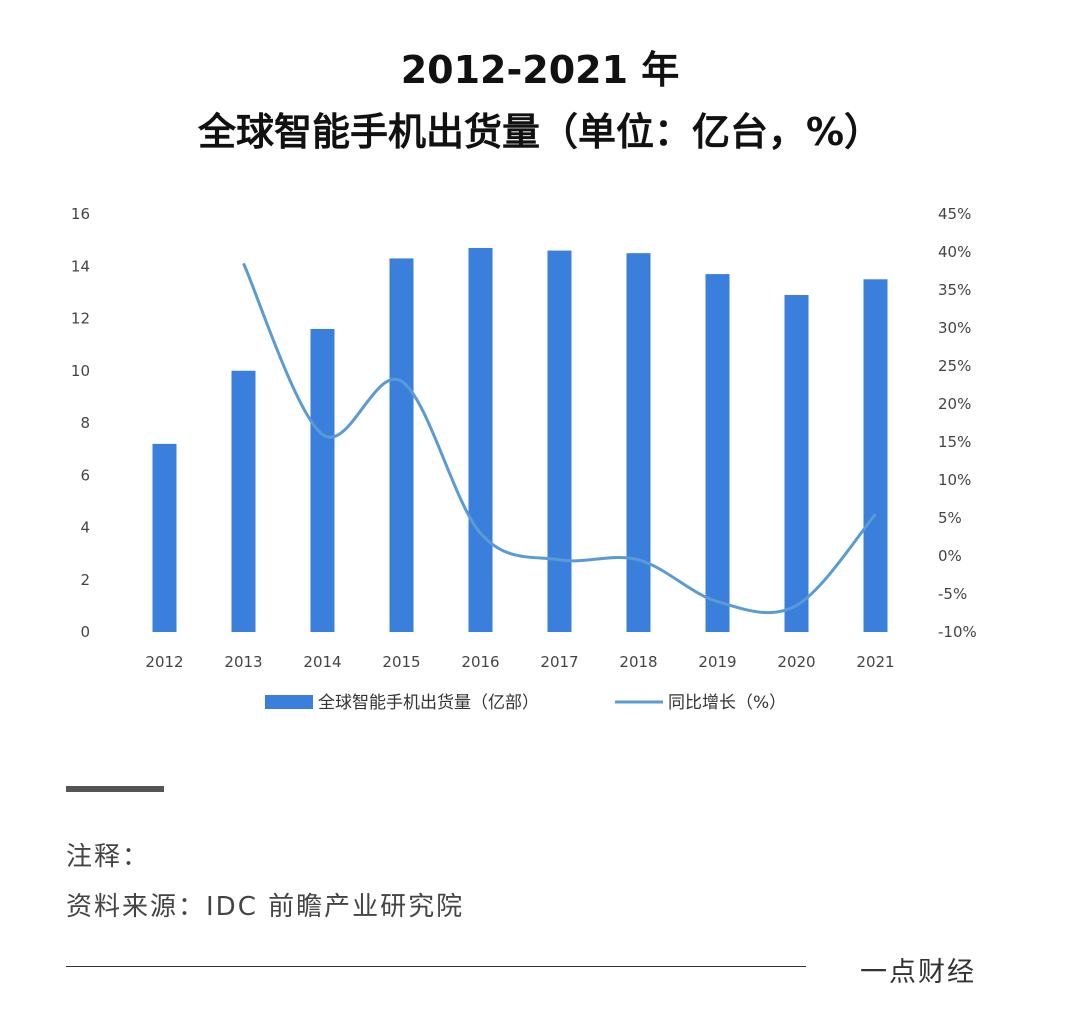 The width and height of the screenshot is (1080, 1023). What do you see at coordinates (85, 528) in the screenshot?
I see `y-left-tick-label: 4` at bounding box center [85, 528].